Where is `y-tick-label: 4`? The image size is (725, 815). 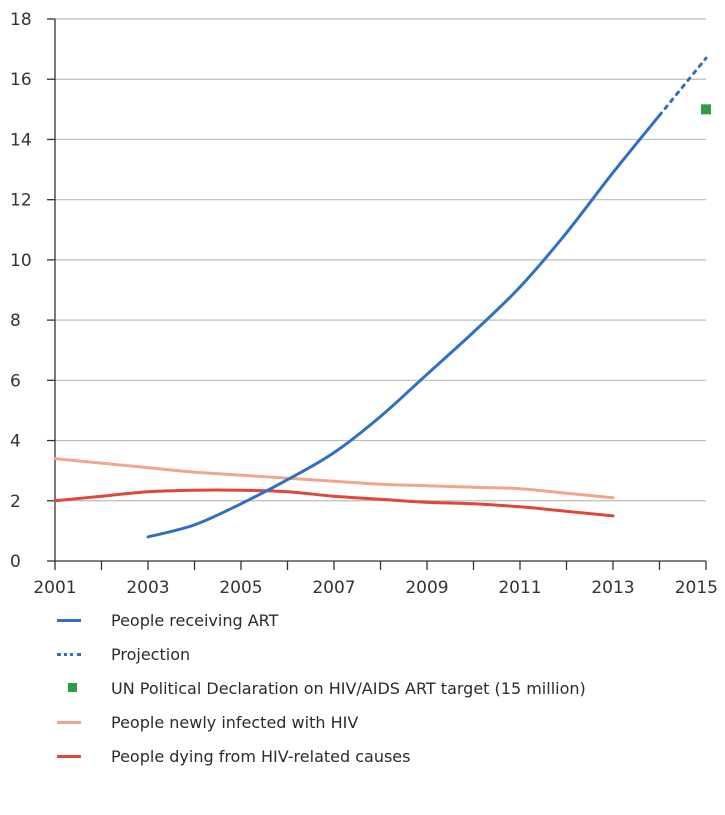 y-tick-label: 4 is located at coordinates (15, 442).